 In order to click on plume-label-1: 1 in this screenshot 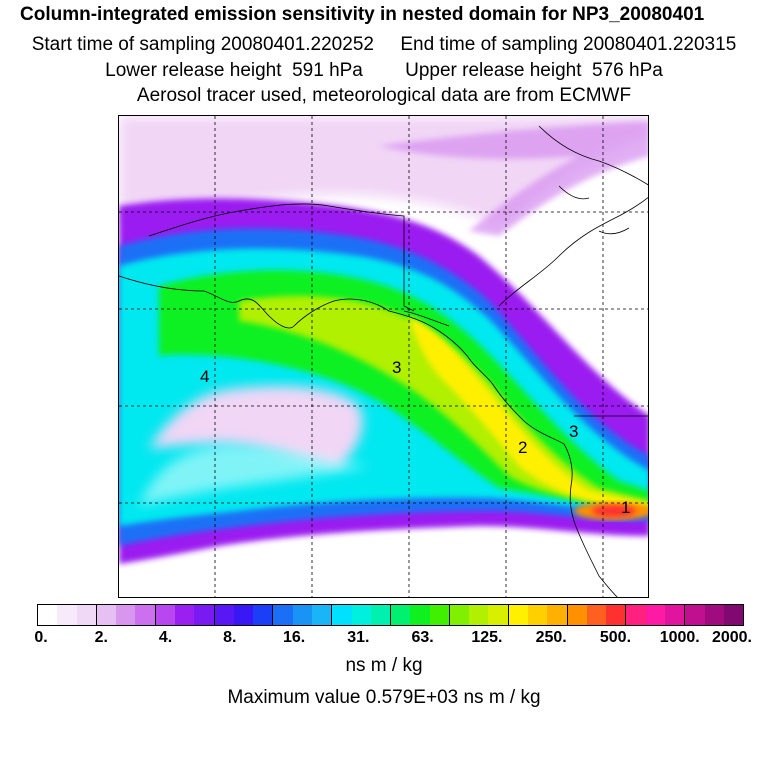, I will do `click(625, 507)`.